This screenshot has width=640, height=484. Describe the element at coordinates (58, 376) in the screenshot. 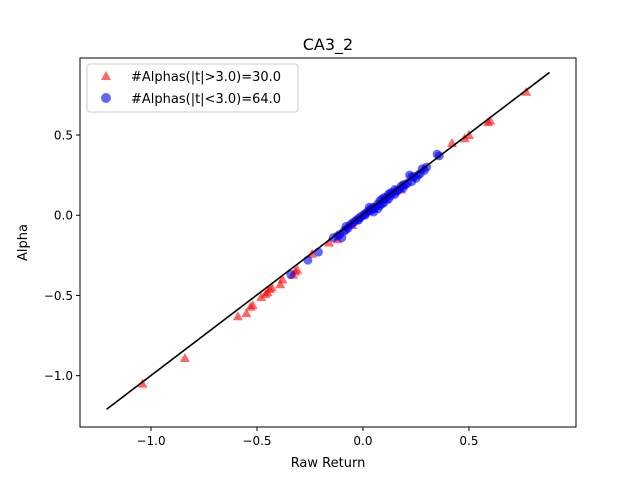

I see `y-tick-label: −1.0` at that location.